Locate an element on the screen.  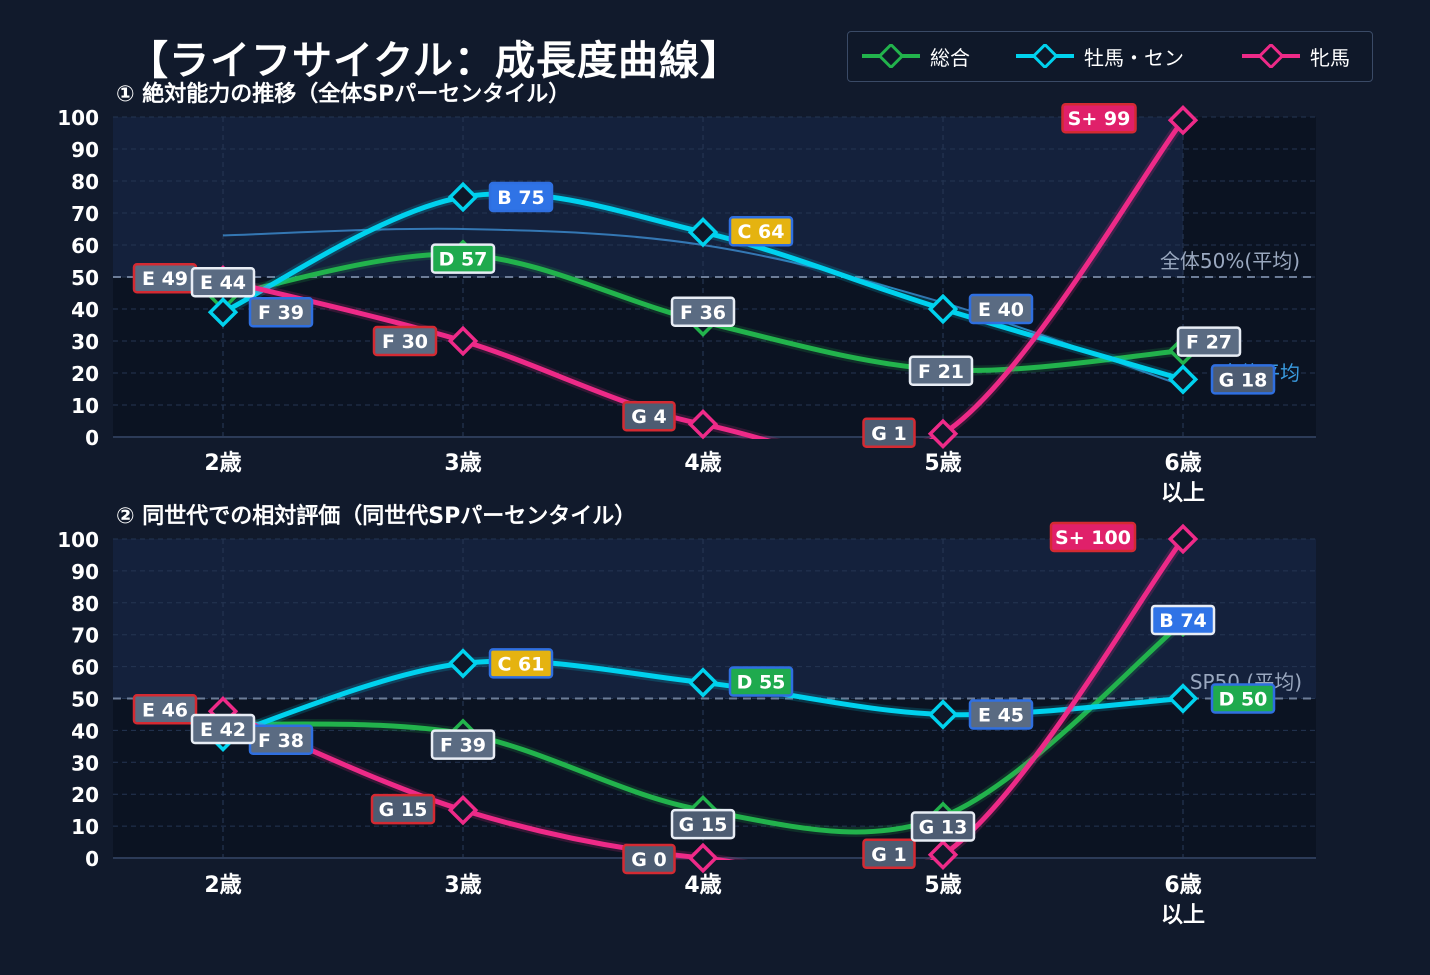
data-label-cyan: B 75 is located at coordinates (521, 197).